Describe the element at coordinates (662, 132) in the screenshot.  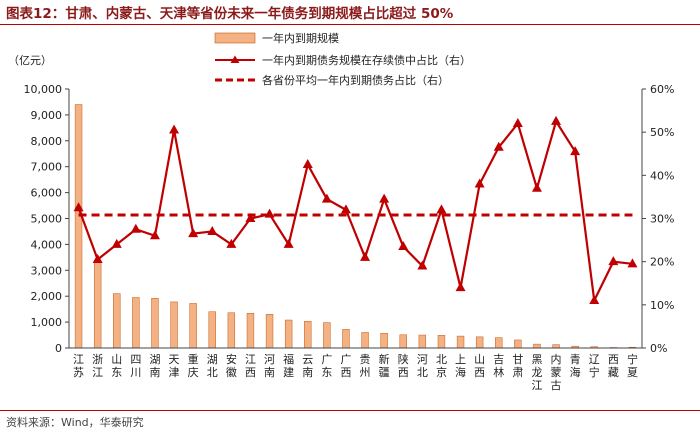
I see `right-tick-label: 50%` at that location.